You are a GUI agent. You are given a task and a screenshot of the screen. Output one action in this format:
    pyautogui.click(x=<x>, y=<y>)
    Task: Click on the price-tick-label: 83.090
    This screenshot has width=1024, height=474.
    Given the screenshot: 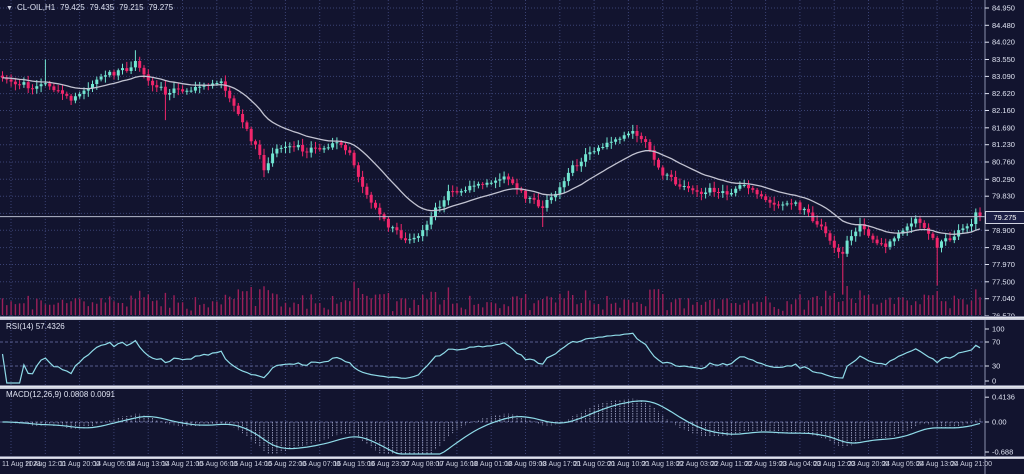 What is the action you would take?
    pyautogui.click(x=1003, y=76)
    